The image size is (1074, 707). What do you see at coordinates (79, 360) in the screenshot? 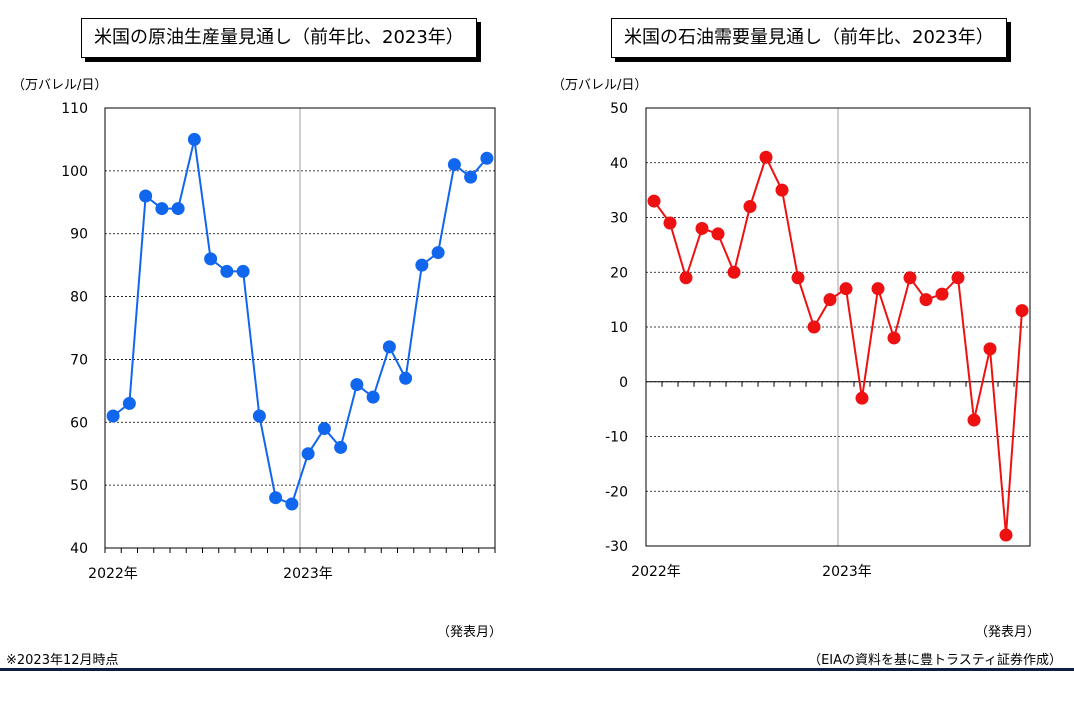
I see `chart-1-y-tick-label: 70` at bounding box center [79, 360].